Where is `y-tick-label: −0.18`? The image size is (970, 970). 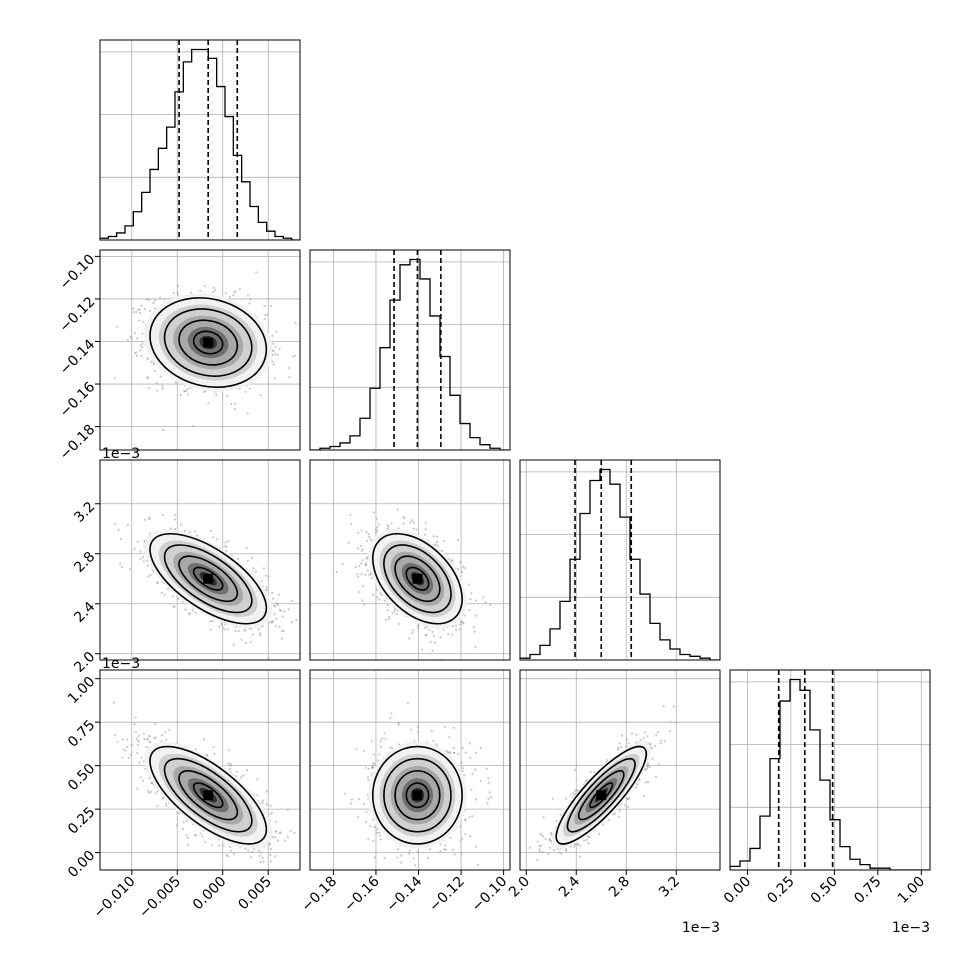
y-tick-label: −0.18 is located at coordinates (78, 443).